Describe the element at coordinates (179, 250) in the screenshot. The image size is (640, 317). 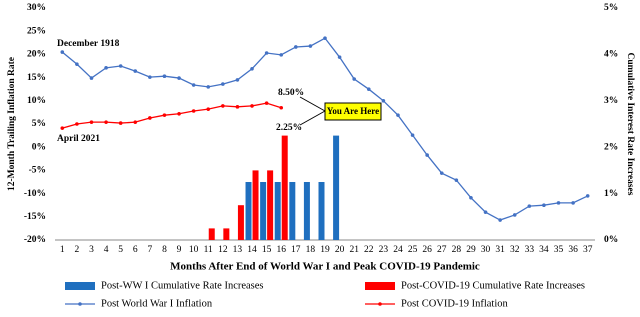
I see `x-tick-label: 9` at that location.